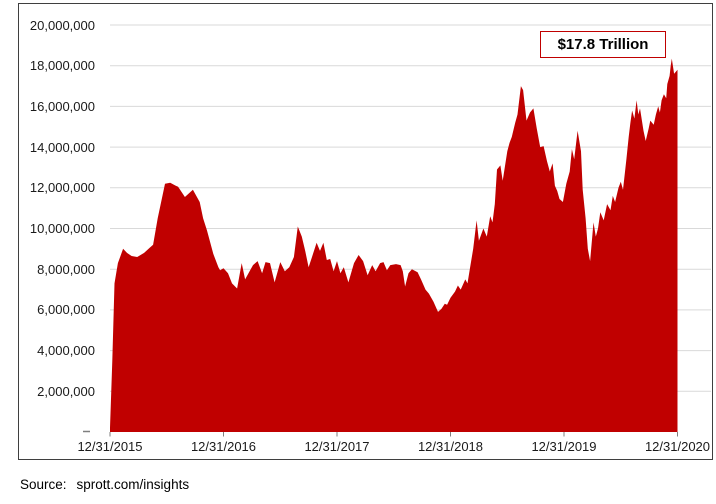  I want to click on y-axis-label: 6,000,000, so click(66, 310).